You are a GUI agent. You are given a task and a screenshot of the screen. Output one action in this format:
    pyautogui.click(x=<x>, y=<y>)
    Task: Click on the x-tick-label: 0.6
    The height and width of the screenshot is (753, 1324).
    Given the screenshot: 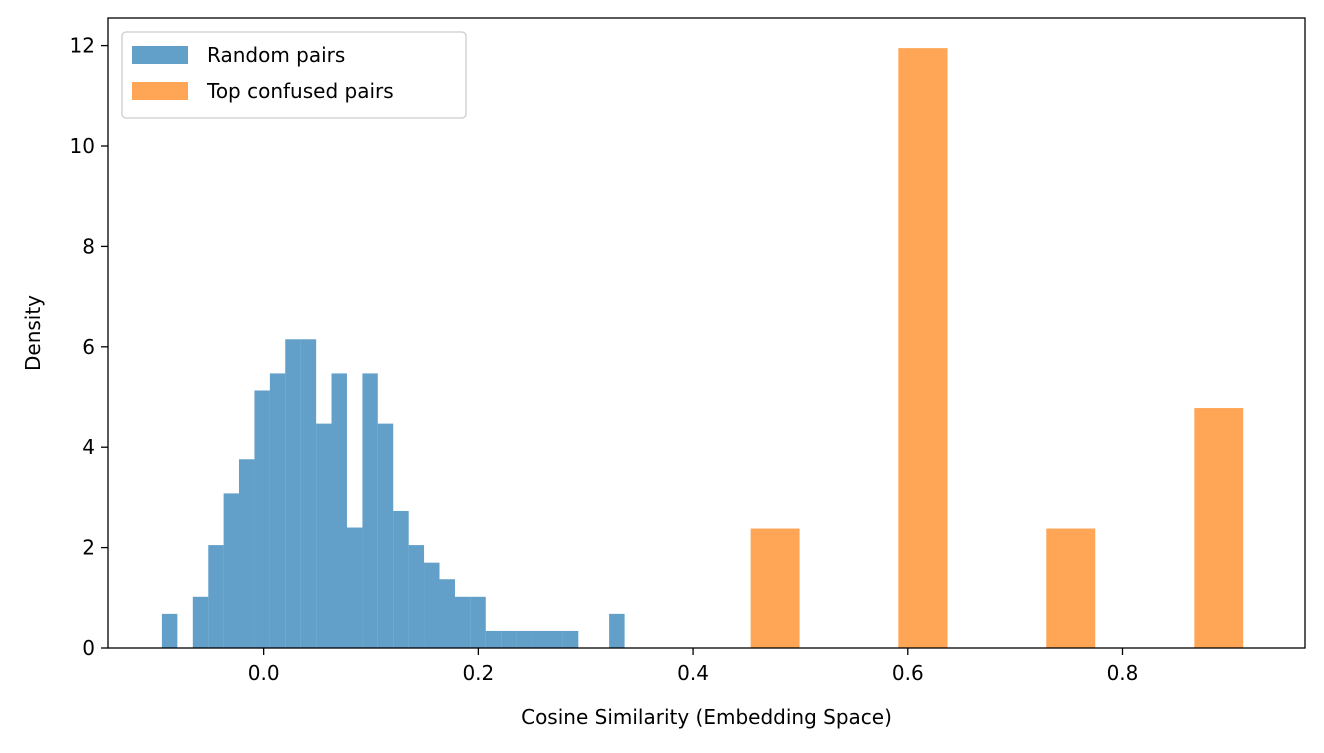 What is the action you would take?
    pyautogui.click(x=908, y=673)
    